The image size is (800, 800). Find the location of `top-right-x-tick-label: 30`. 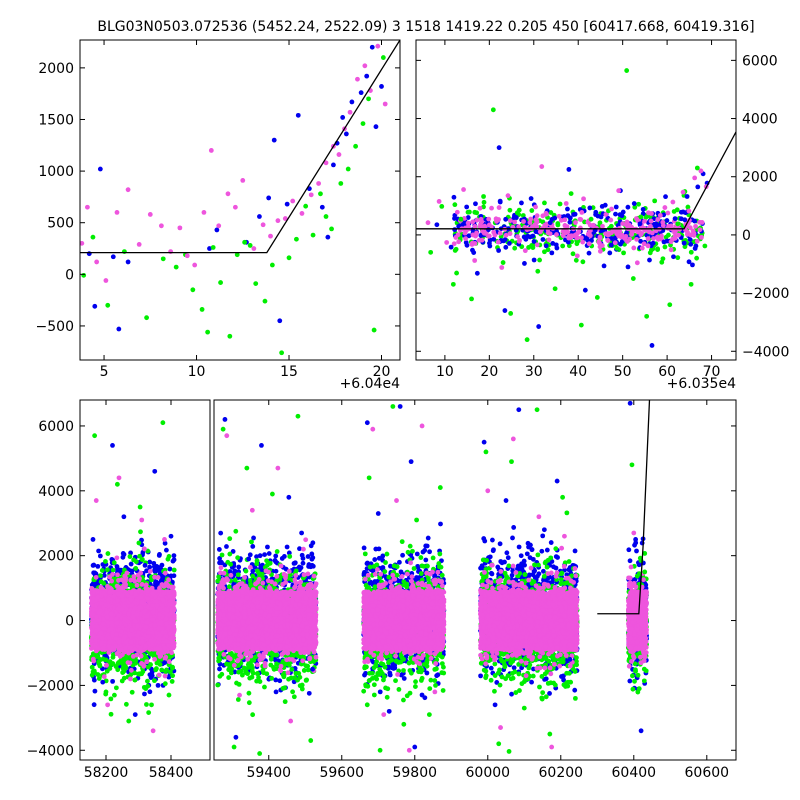

top-right-x-tick-label: 30 is located at coordinates (534, 372).